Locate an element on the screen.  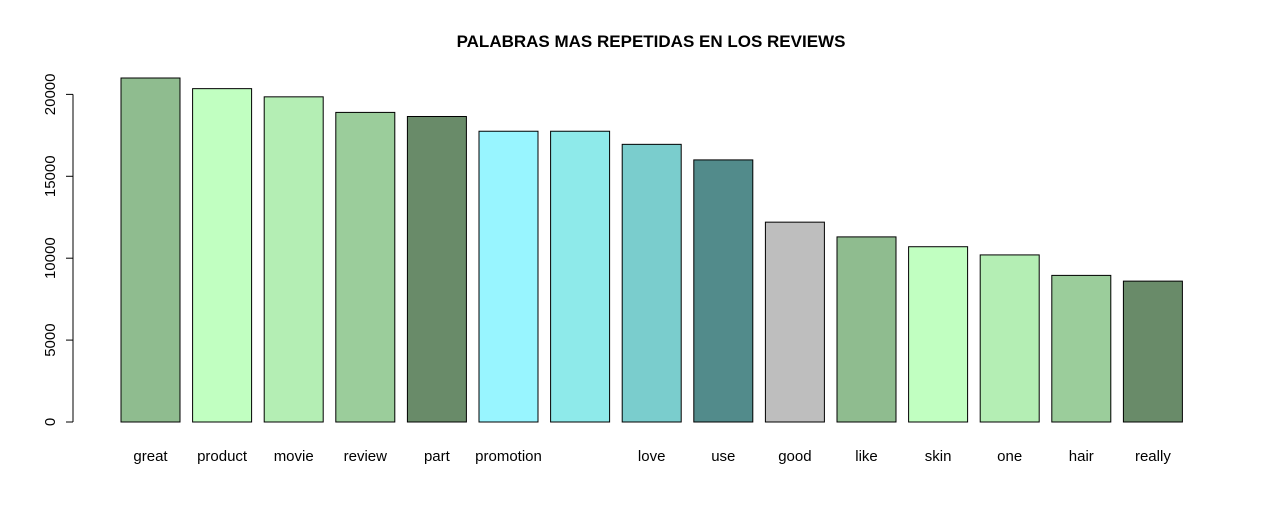
x-tick-label: good is located at coordinates (794, 456).